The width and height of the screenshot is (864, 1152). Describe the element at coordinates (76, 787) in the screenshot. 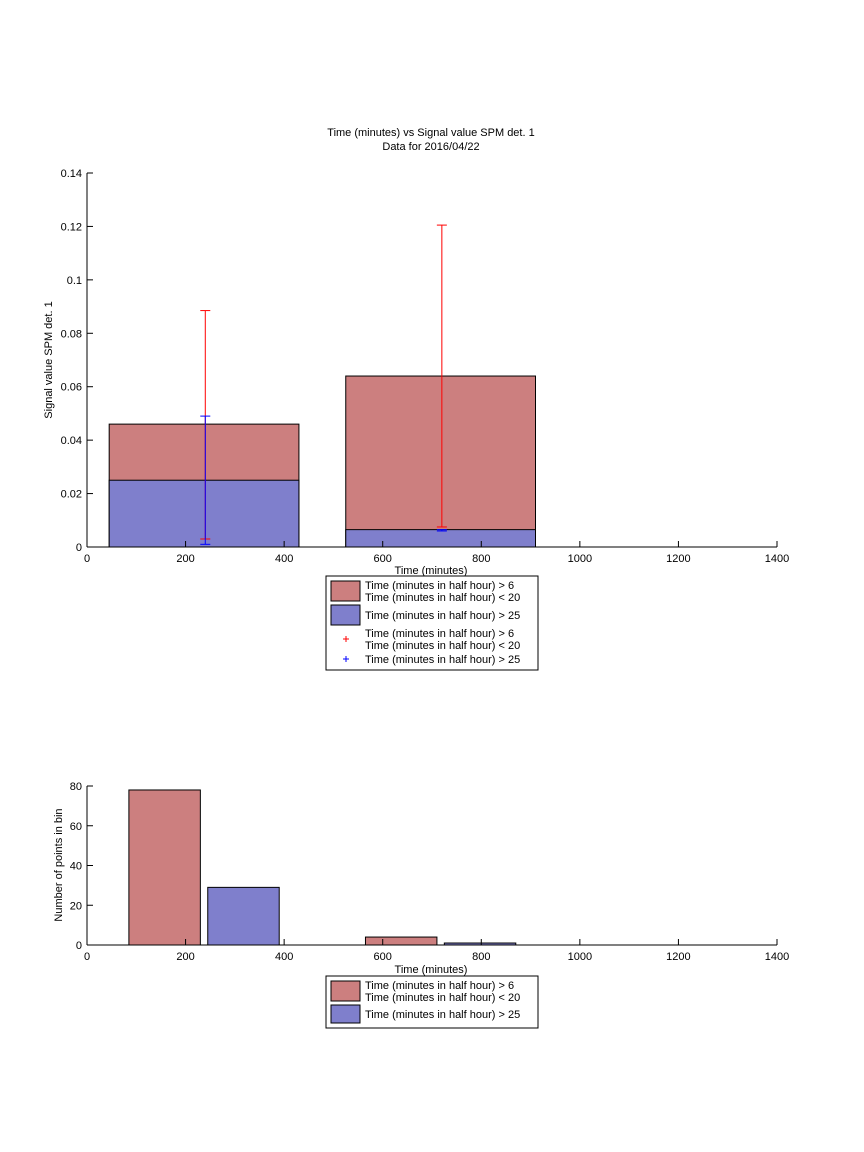

I see `y-tick-label: 80` at that location.